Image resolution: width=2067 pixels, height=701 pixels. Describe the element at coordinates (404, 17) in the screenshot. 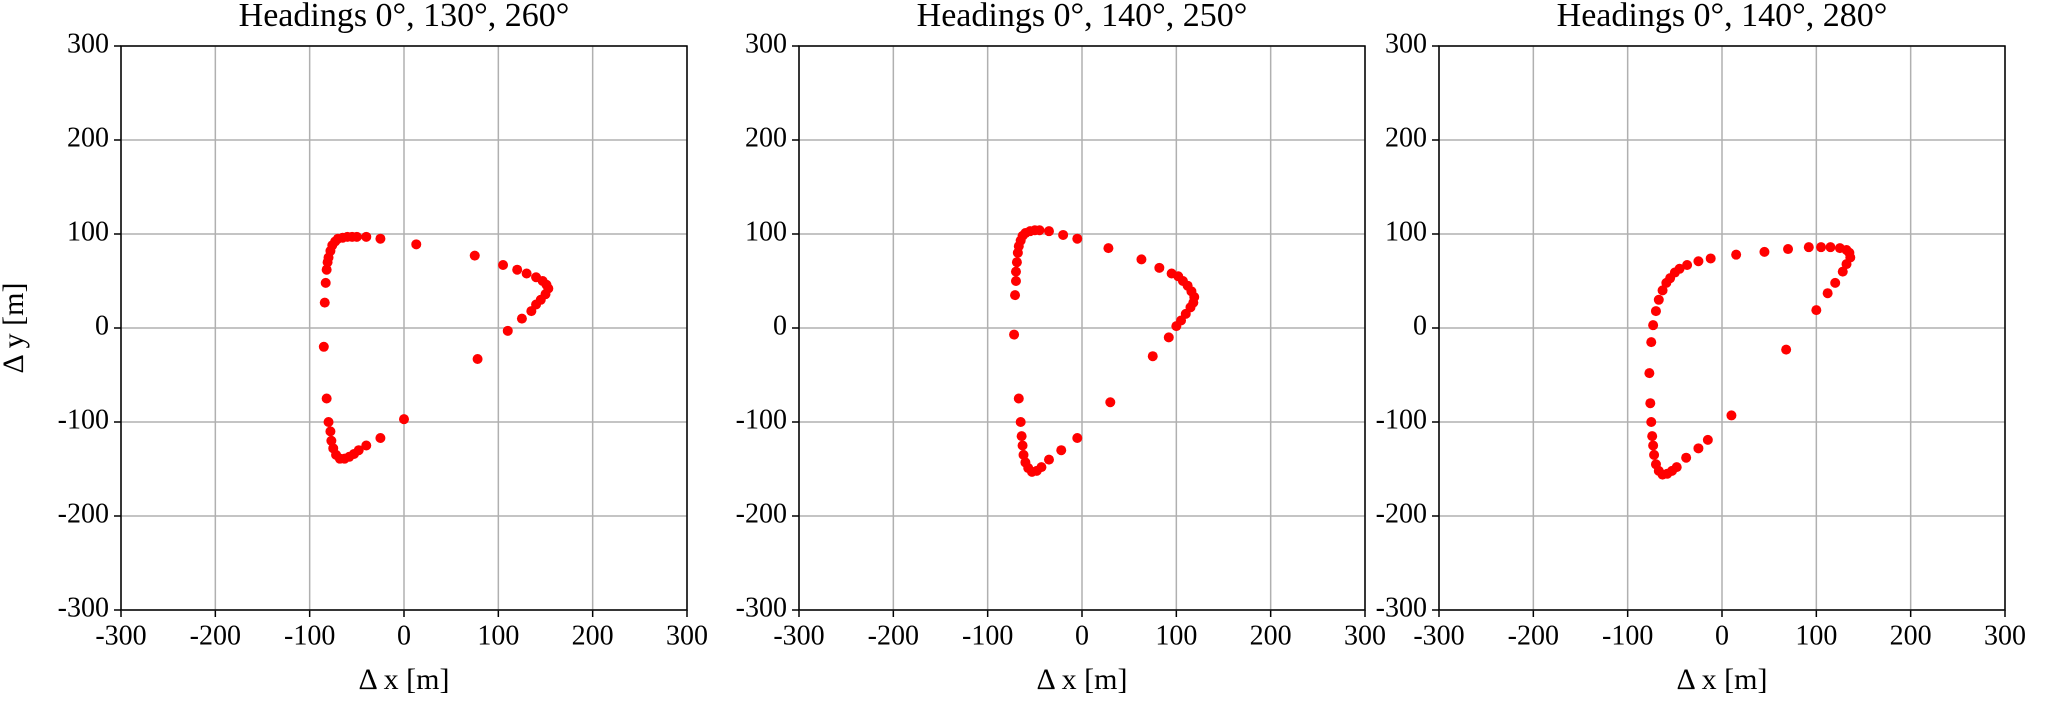

I see `chart-title: Headings 0°, 130°, 260°` at that location.